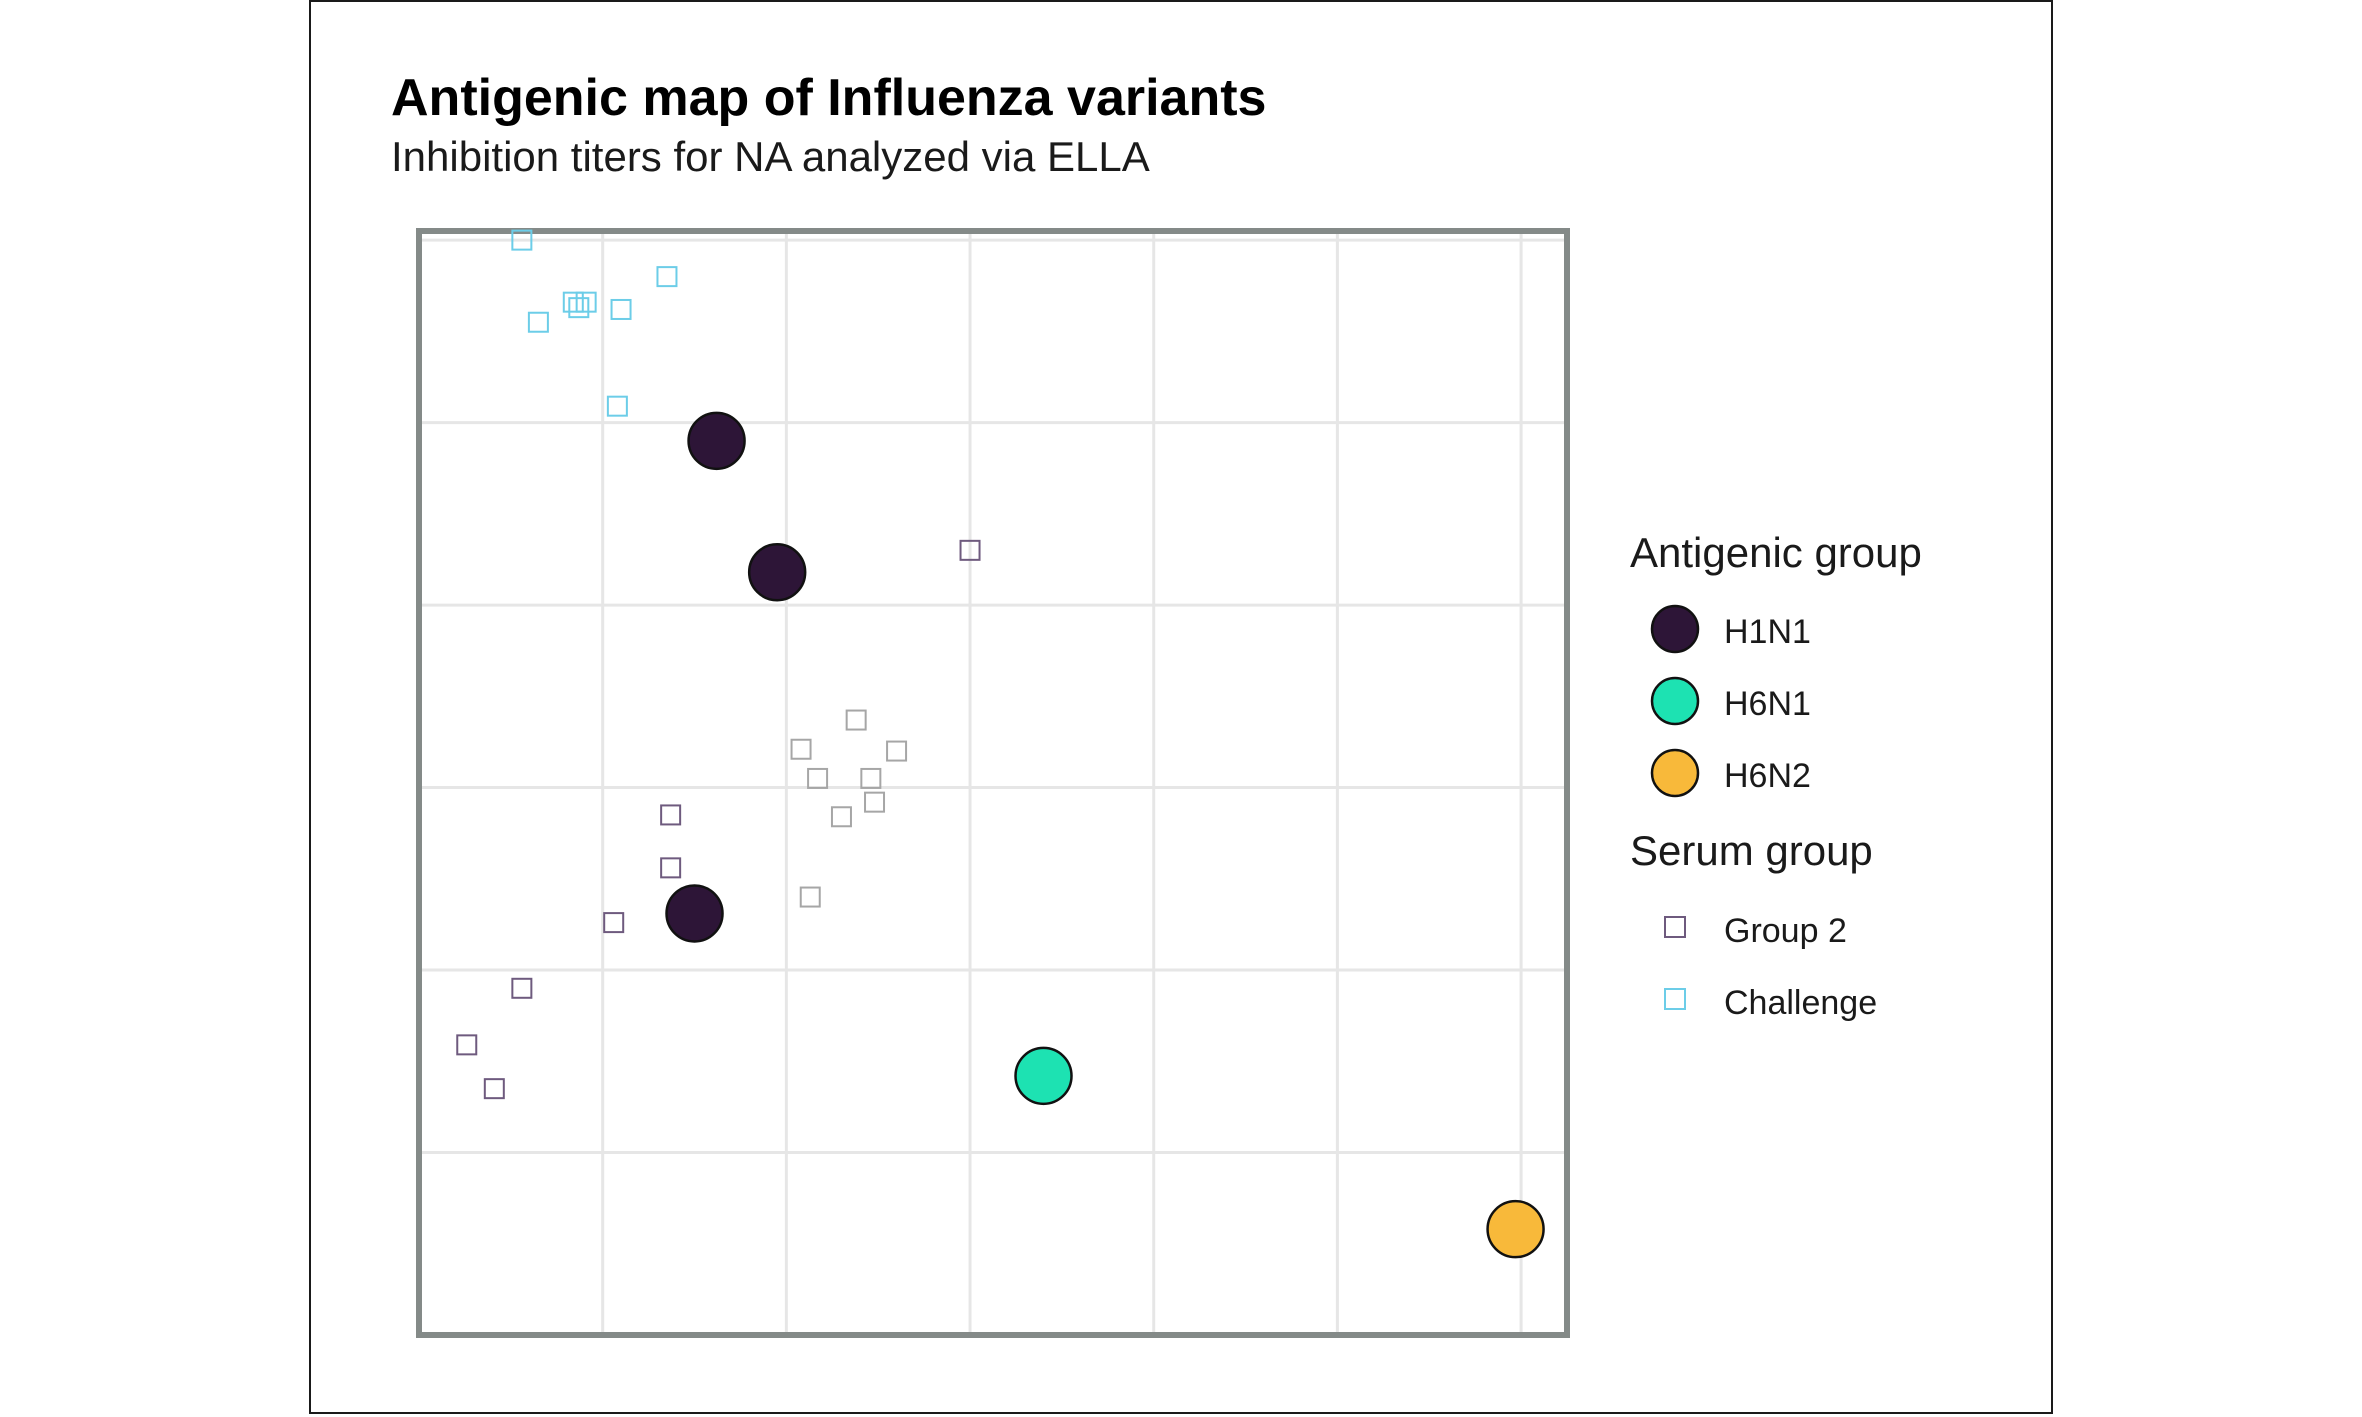  Describe the element at coordinates (1767, 632) in the screenshot. I see `legend-label-h1n1: H1N1` at that location.